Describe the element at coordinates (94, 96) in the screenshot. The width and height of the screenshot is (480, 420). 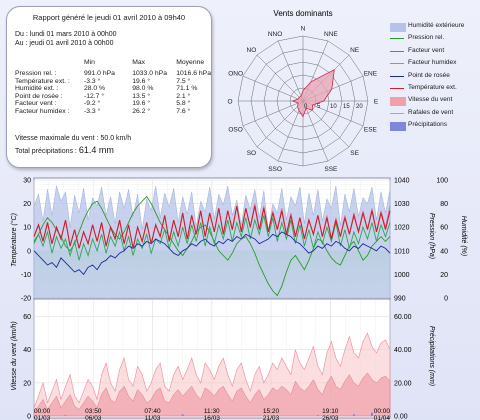
I see `stats-min: -12.7 °` at that location.